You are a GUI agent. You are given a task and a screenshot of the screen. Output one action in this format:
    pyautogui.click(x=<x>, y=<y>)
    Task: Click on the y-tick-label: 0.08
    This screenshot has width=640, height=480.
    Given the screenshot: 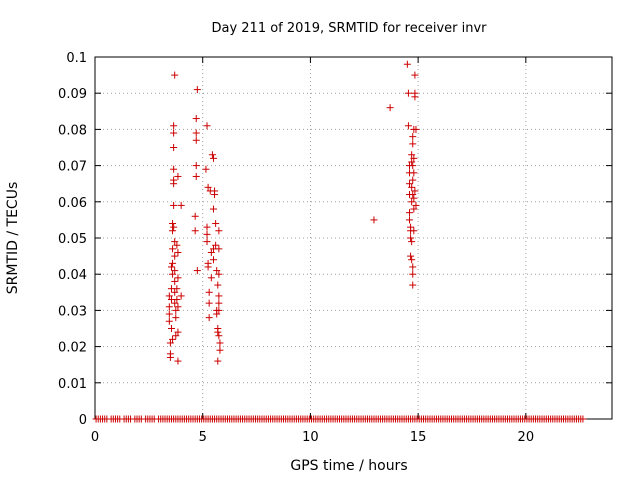 What is the action you would take?
    pyautogui.click(x=72, y=130)
    